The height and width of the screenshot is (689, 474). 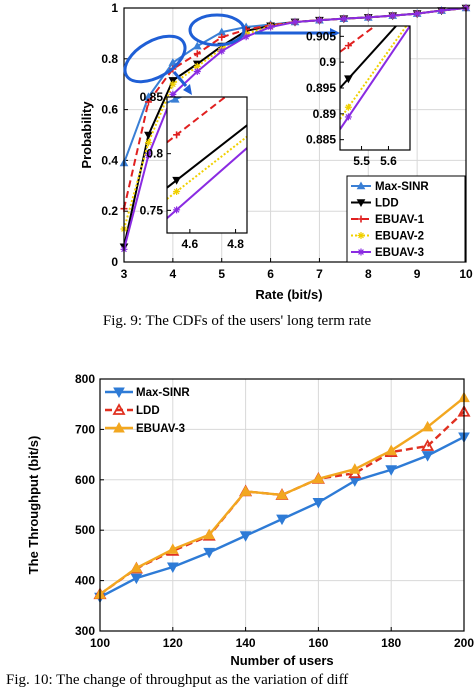 What do you see at coordinates (152, 210) in the screenshot?
I see `inset-y-tick-label: 0.75` at bounding box center [152, 210].